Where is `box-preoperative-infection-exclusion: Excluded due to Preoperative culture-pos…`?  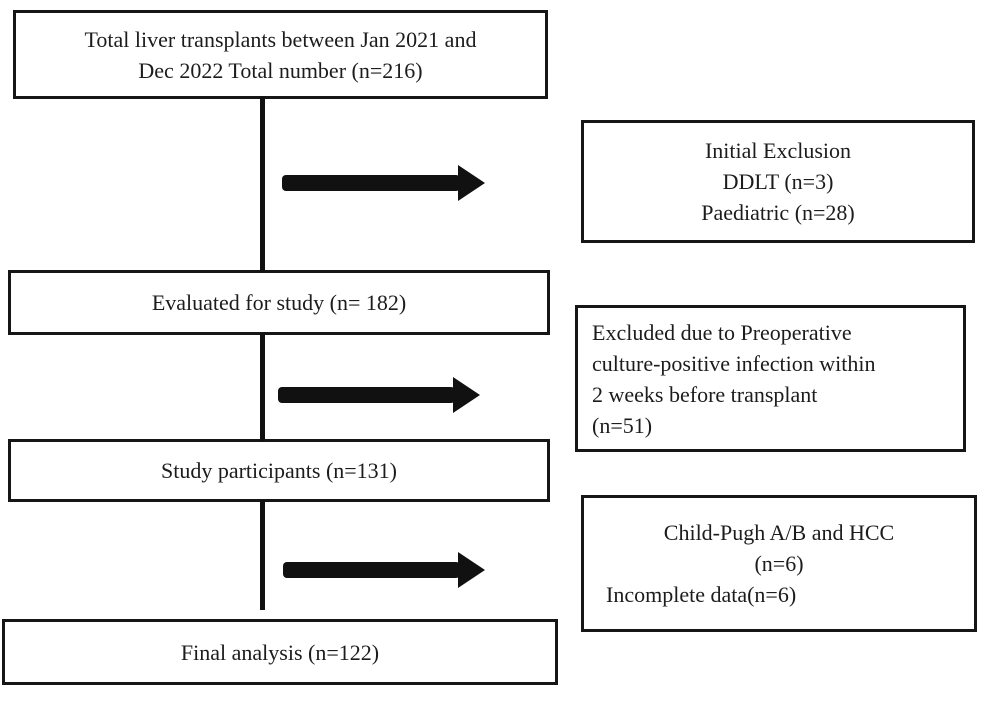 box-preoperative-infection-exclusion: Excluded due to Preoperative culture-pos… is located at coordinates (770, 378).